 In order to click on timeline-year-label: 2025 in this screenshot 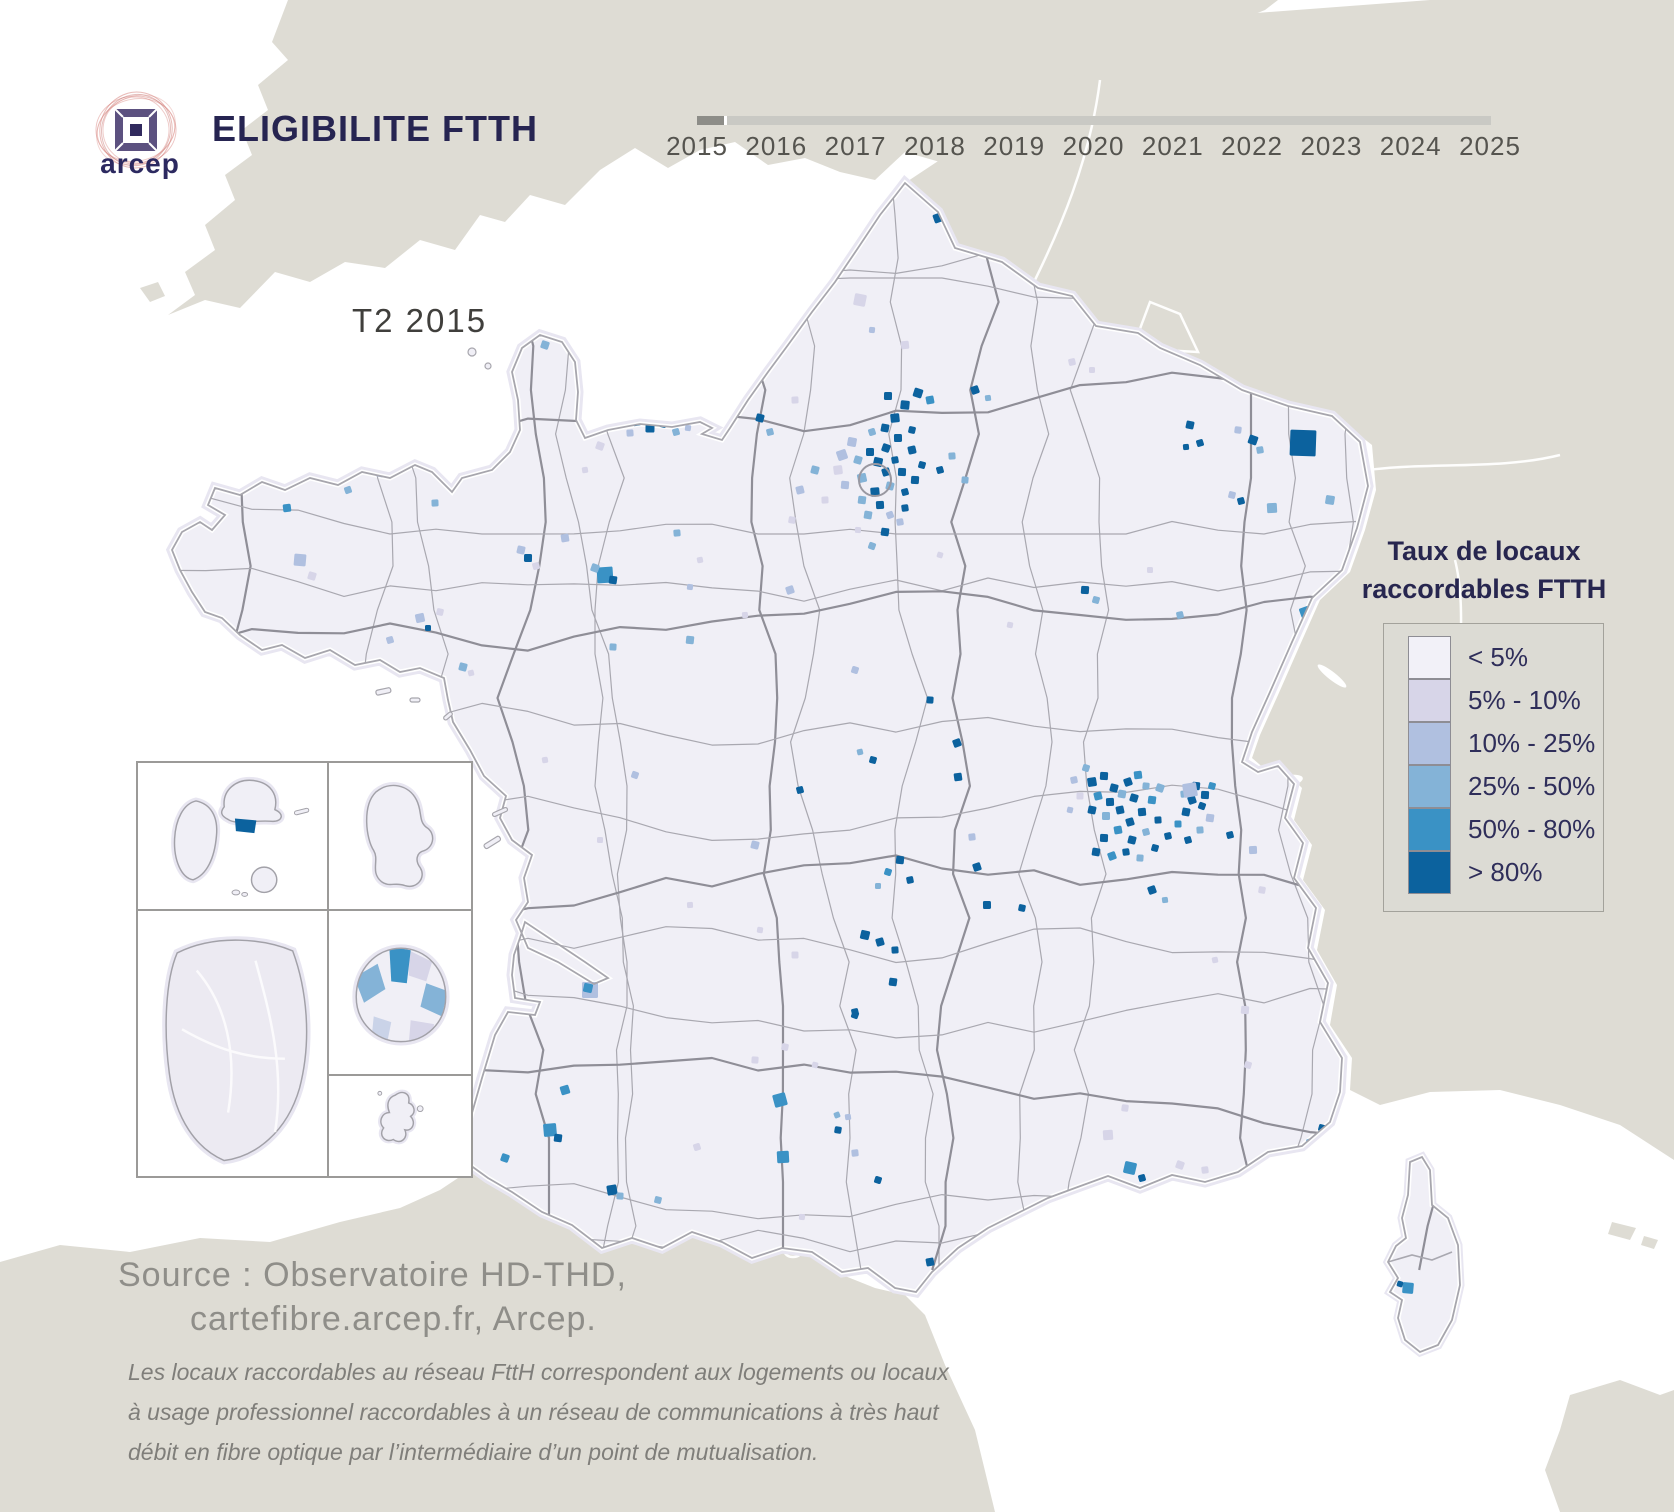, I will do `click(1490, 146)`.